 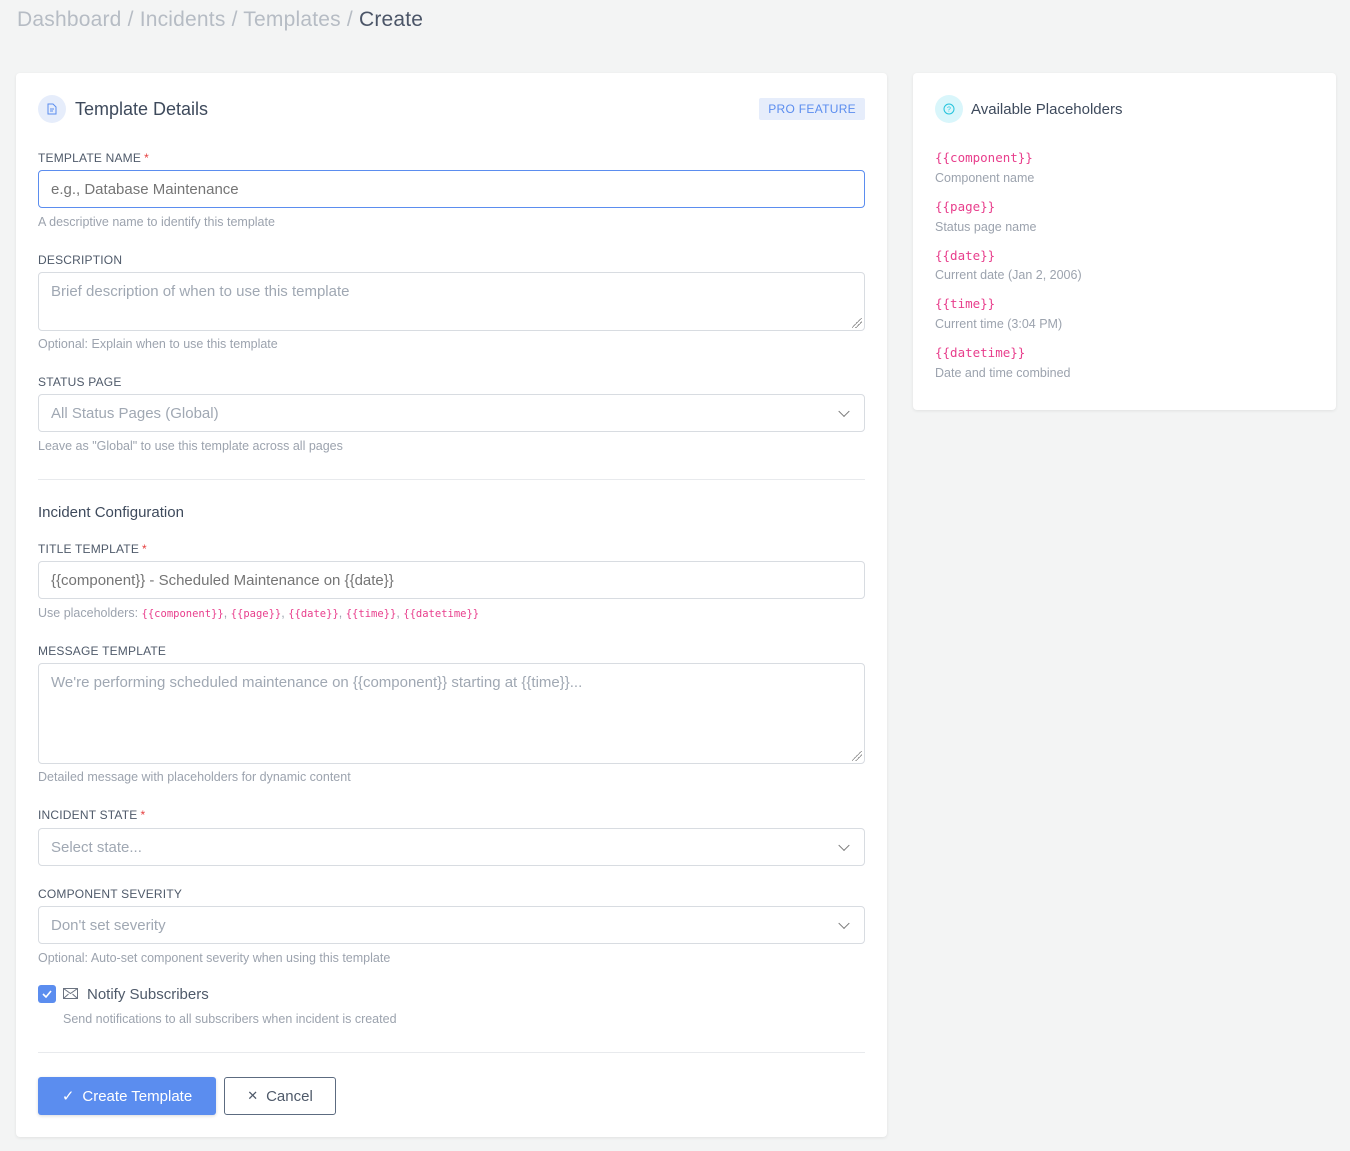 I want to click on placeholder-code: {{date}}, so click(x=965, y=255).